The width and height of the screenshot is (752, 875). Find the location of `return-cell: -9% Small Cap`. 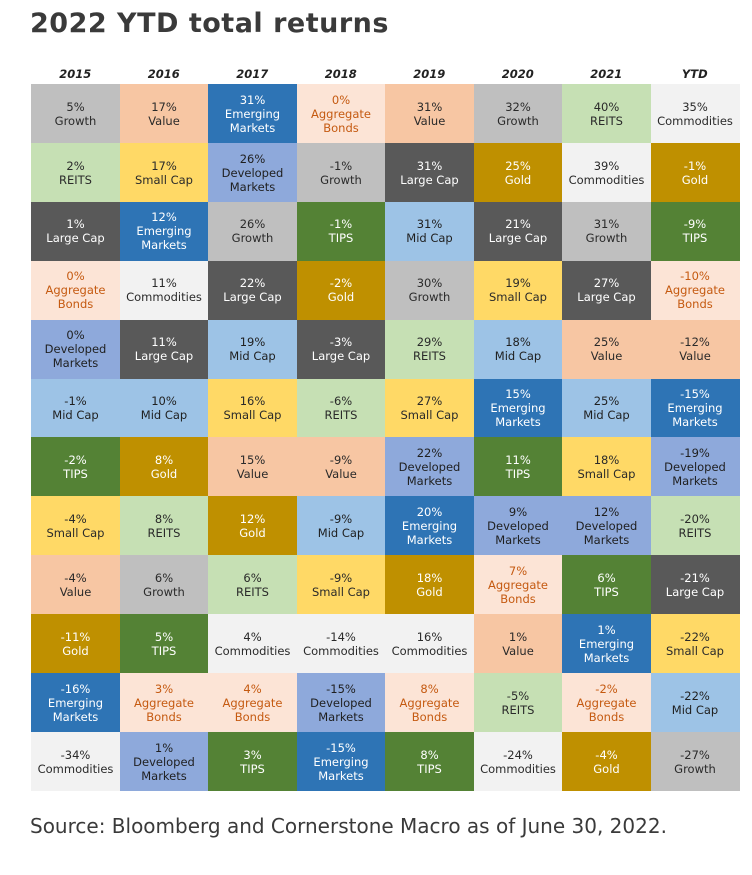

return-cell: -9% Small Cap is located at coordinates (341, 585).